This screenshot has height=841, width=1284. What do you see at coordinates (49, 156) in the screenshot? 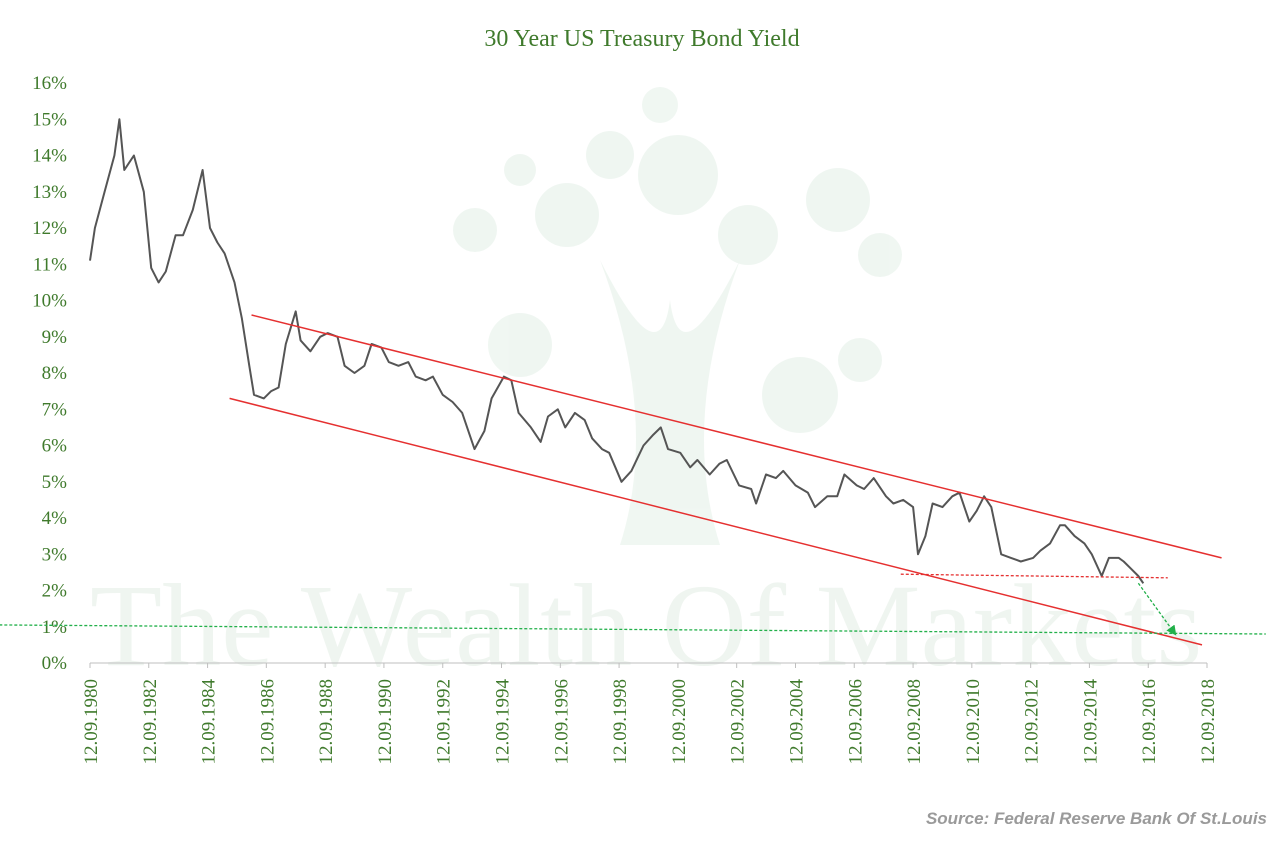
I see `y-tick-label: 14%` at bounding box center [49, 156].